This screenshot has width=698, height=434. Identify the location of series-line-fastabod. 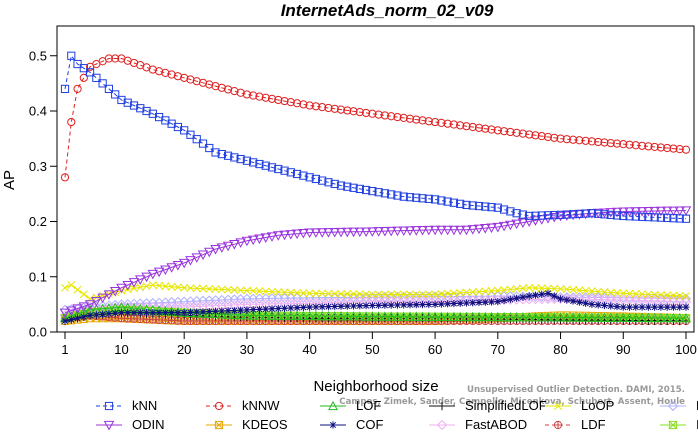
(375, 307).